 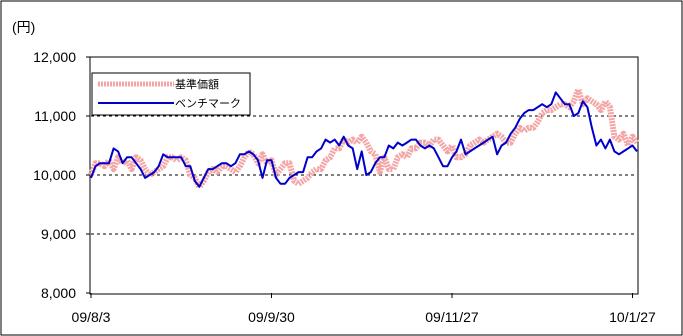 What do you see at coordinates (208, 103) in the screenshot?
I see `legend-label-benchmark: ベンチマーク` at bounding box center [208, 103].